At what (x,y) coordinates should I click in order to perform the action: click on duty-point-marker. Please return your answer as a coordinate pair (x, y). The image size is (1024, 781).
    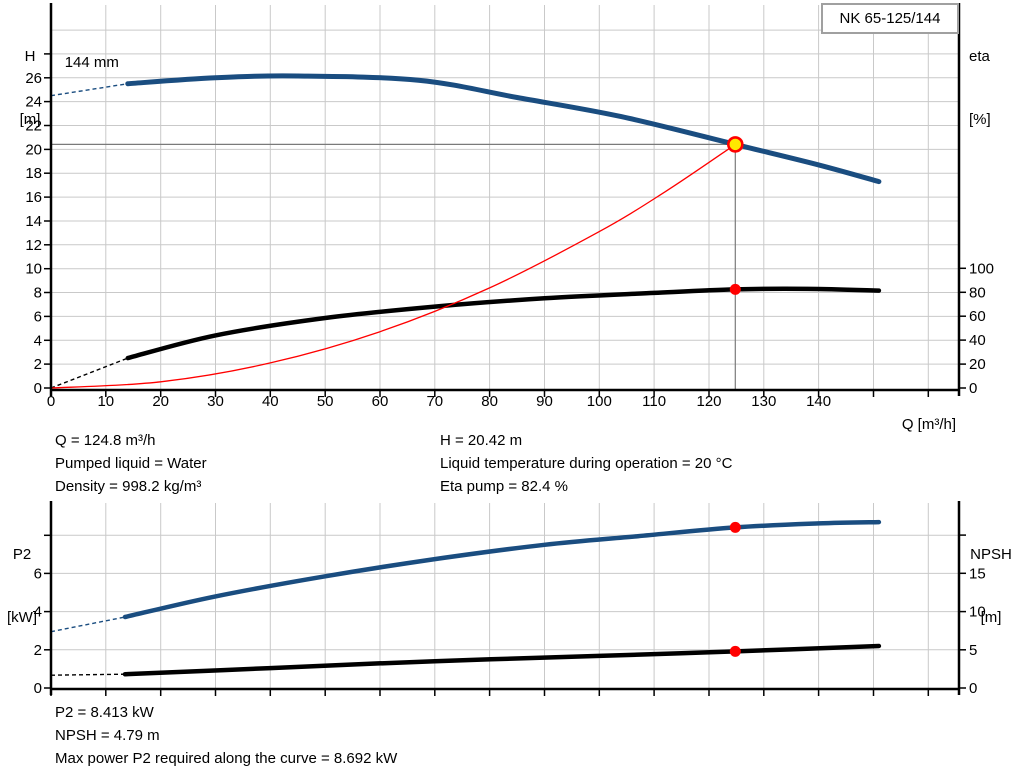
    Looking at the image, I should click on (735, 144).